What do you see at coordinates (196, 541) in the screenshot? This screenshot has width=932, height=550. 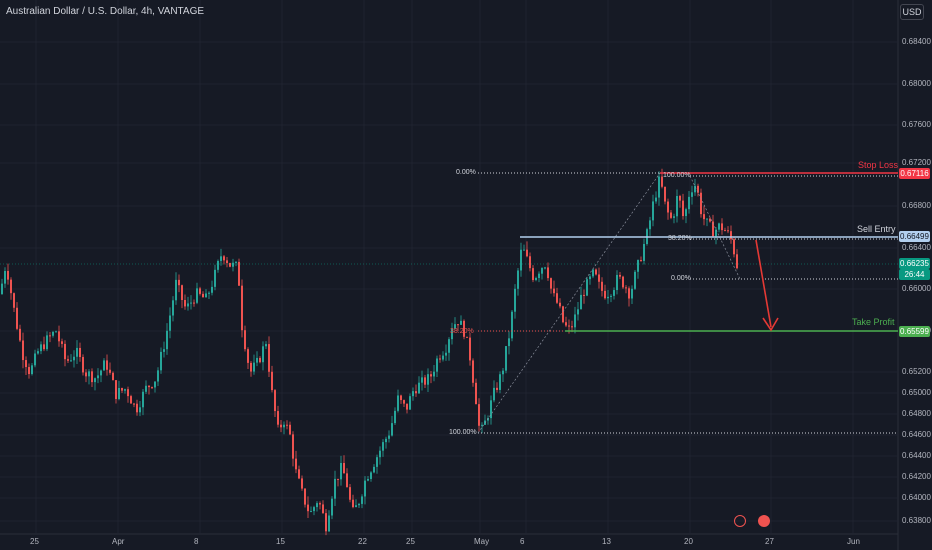 I see `x-tick-label: 8` at bounding box center [196, 541].